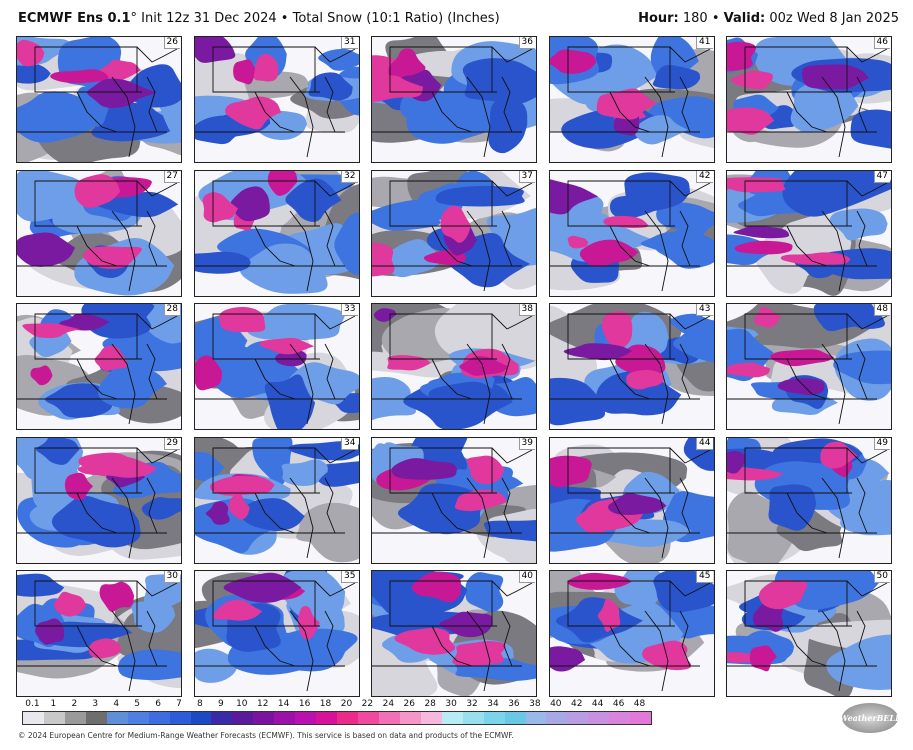 This screenshot has height=750, width=913. What do you see at coordinates (695, 18) in the screenshot?
I see `hour-value: 180` at bounding box center [695, 18].